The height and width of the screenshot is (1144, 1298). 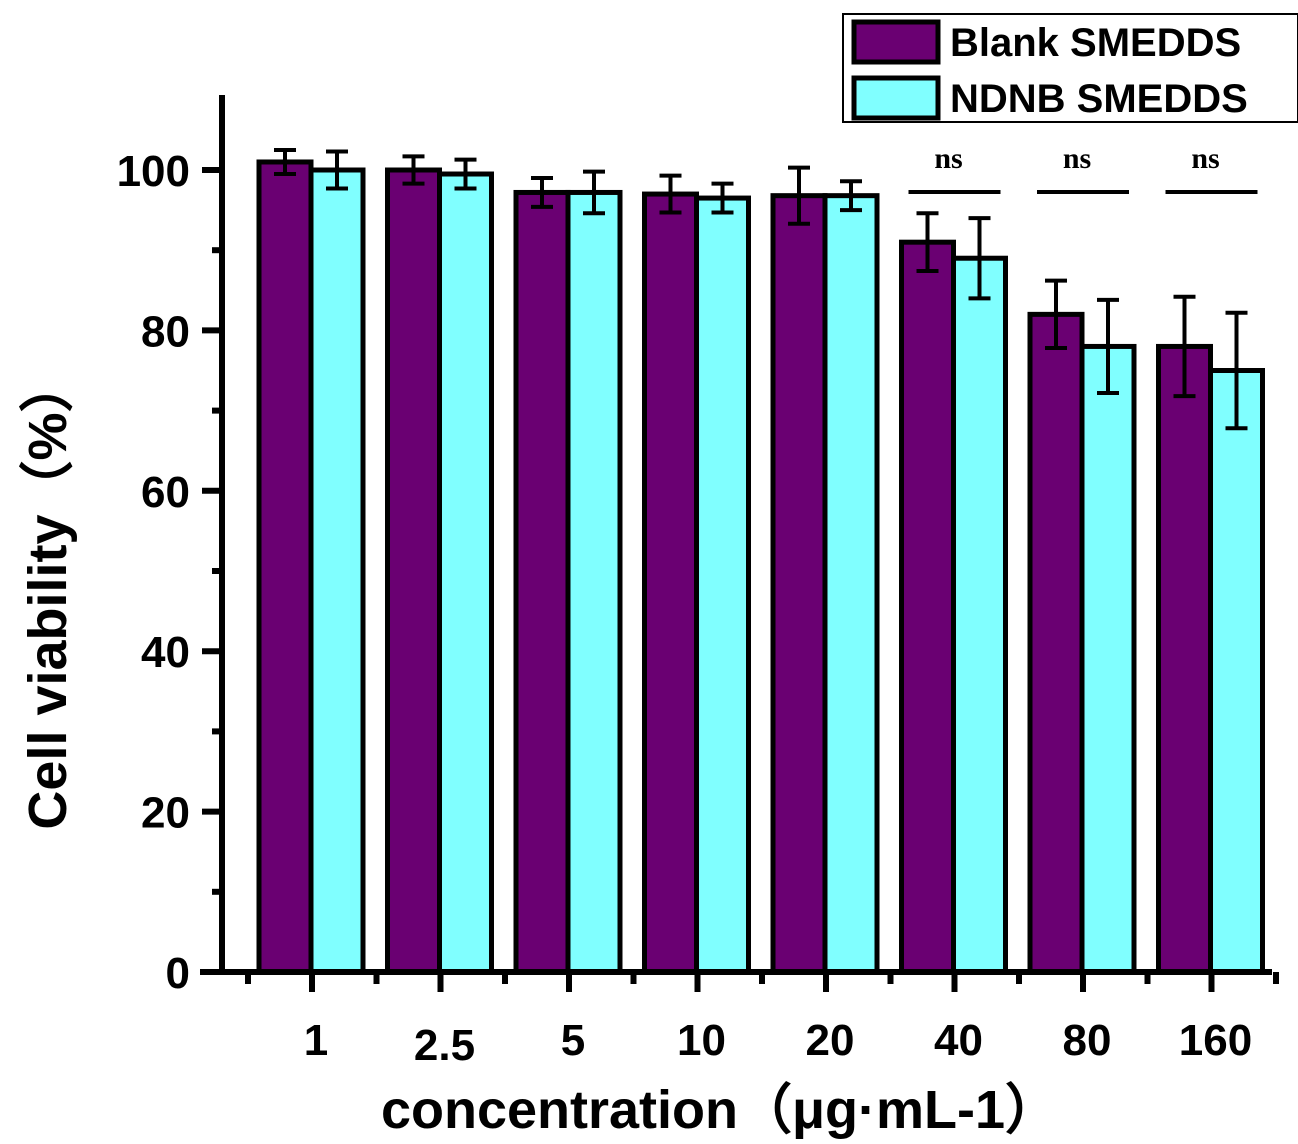 What do you see at coordinates (1099, 99) in the screenshot?
I see `legend-label-ndnb: NDNB SMEDDS` at bounding box center [1099, 99].